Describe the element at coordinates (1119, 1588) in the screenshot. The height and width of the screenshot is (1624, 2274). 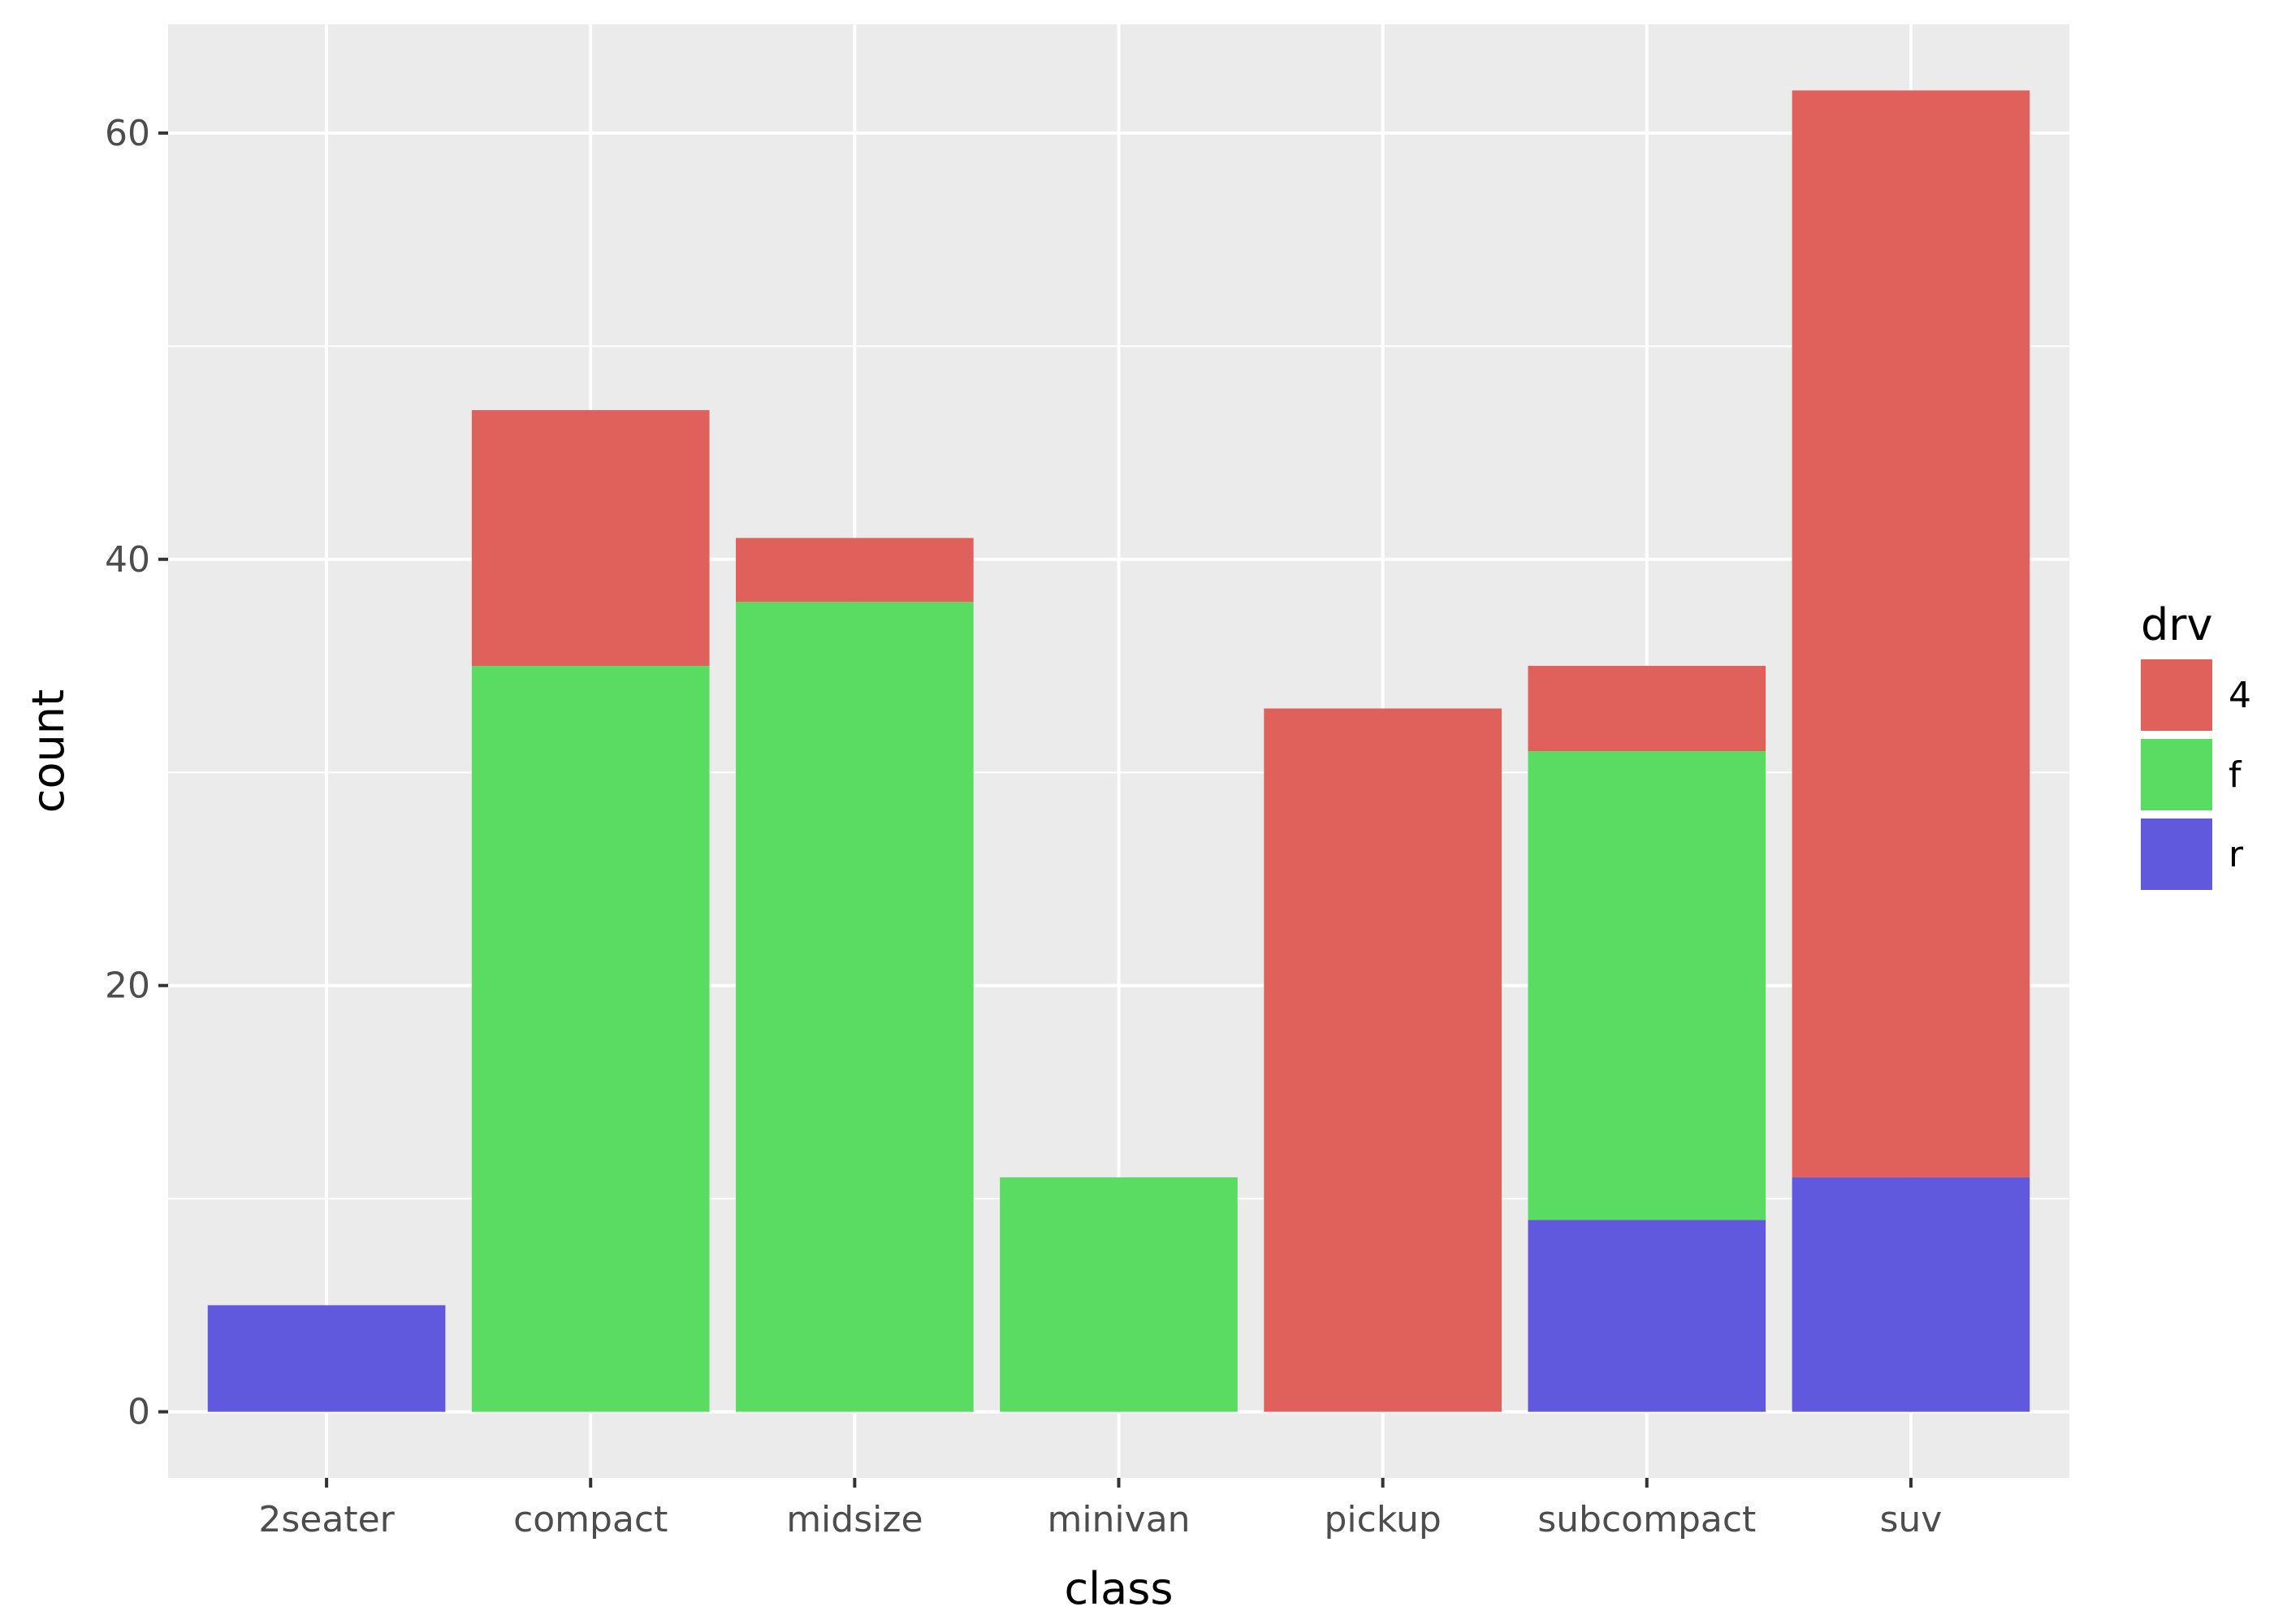
I see `x-axis-title: class` at that location.